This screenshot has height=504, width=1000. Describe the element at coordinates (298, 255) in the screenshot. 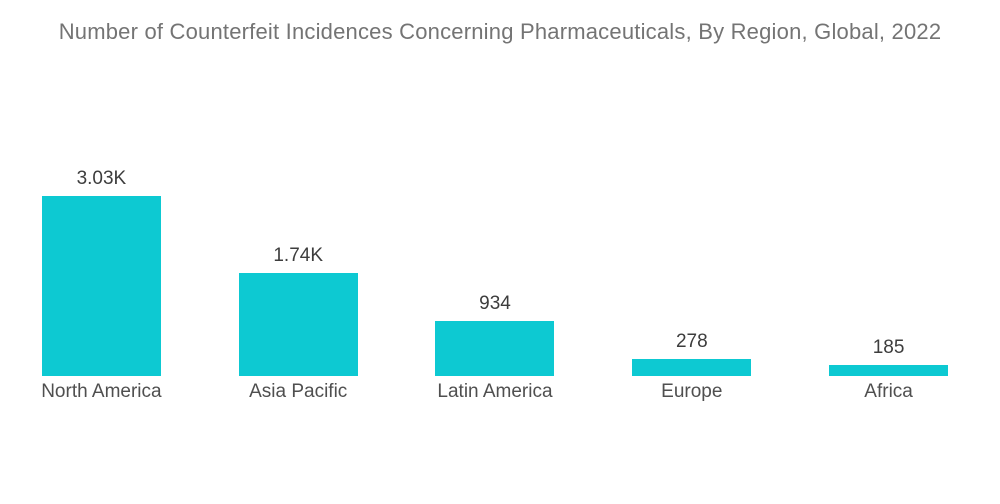

I see `bar-value-label: 1.74K` at that location.